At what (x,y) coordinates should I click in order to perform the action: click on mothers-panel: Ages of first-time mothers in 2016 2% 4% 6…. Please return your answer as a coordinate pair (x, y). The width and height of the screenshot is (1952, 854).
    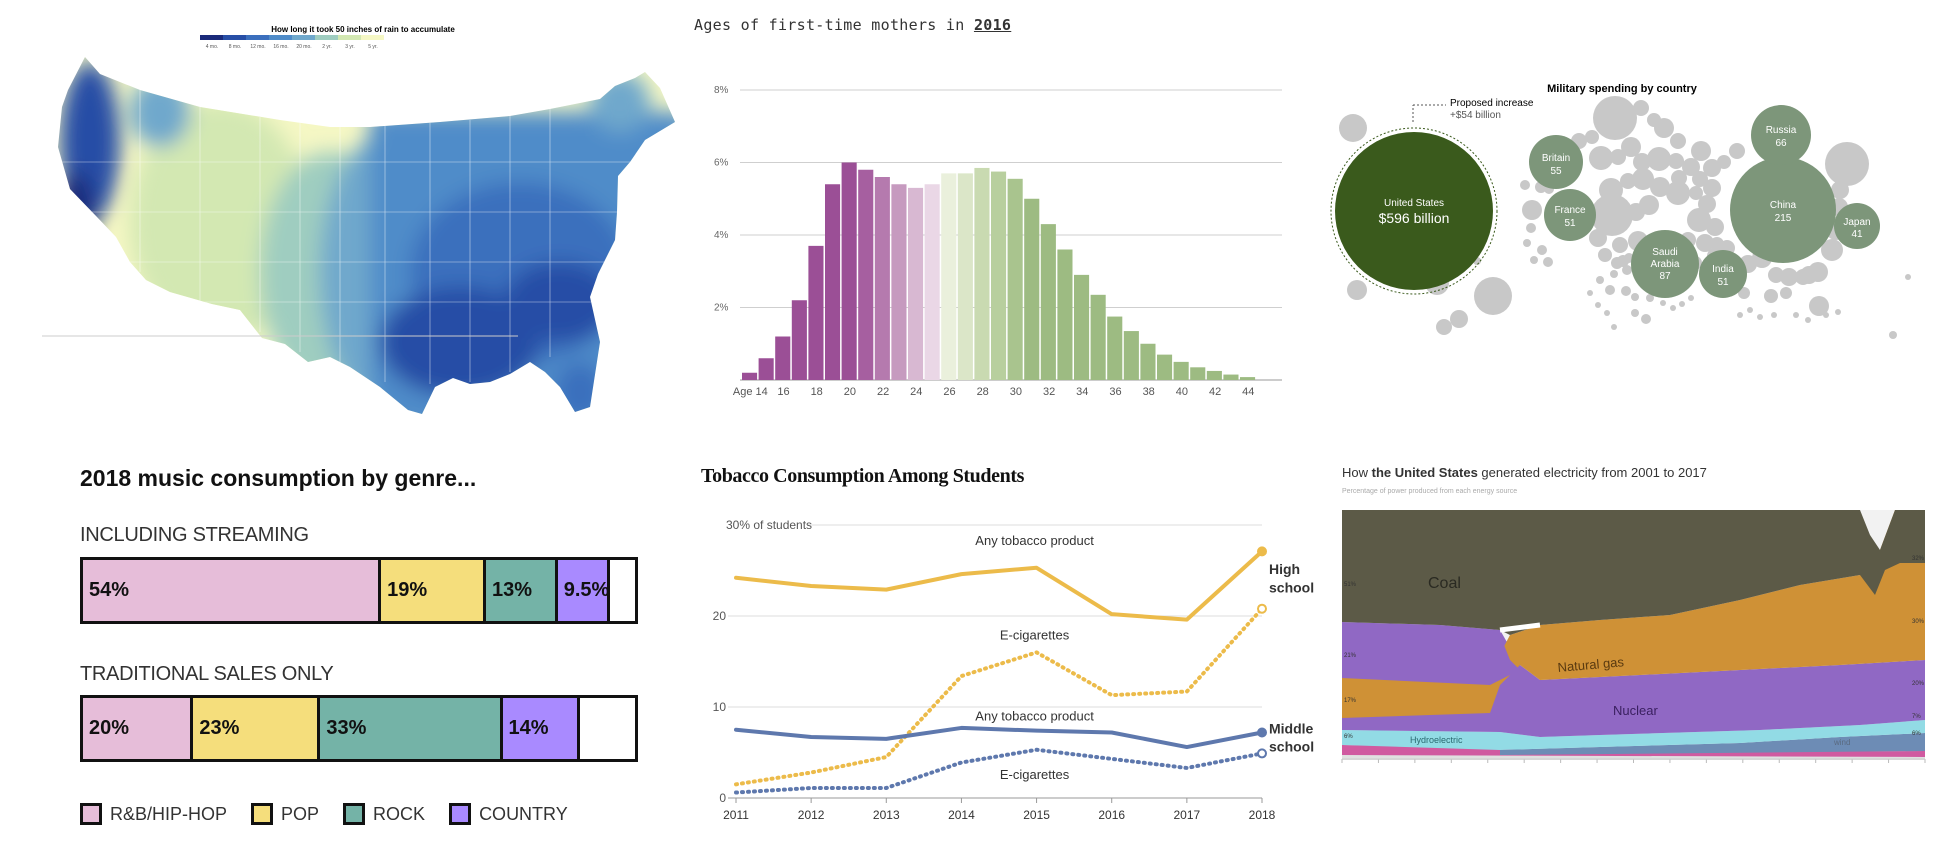
    Looking at the image, I should click on (992, 207).